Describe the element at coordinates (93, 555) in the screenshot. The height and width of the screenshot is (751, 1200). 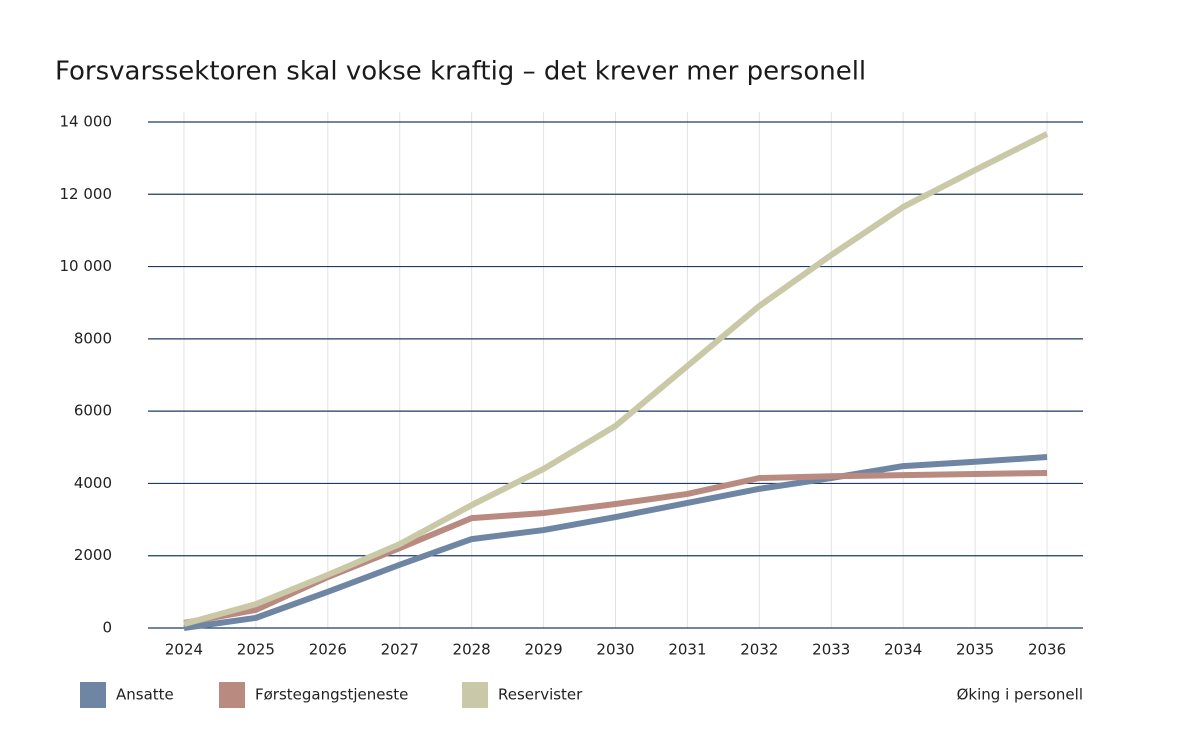
I see `y-tick-label: 2000` at that location.